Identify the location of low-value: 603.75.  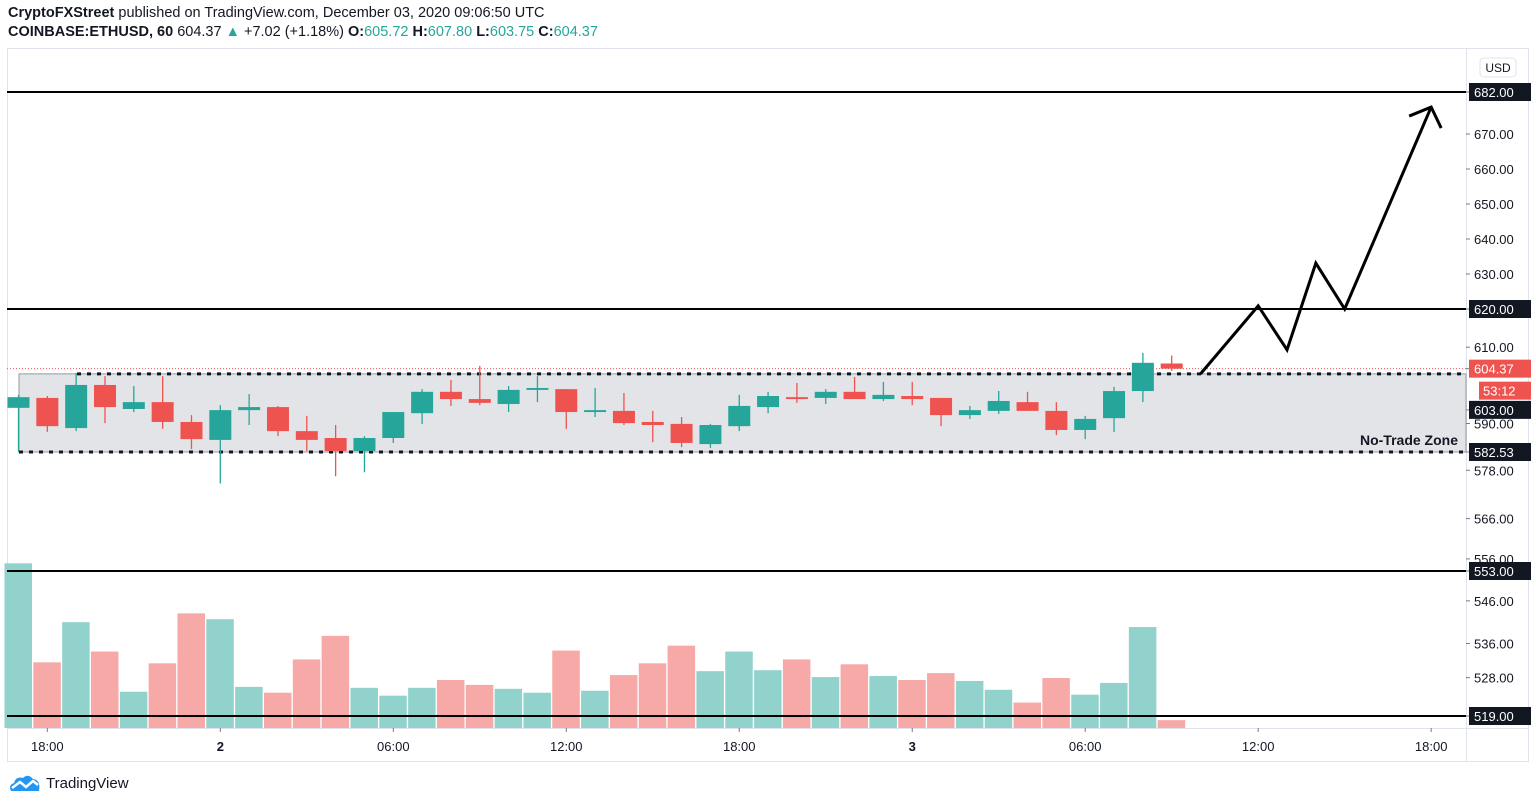
(512, 32).